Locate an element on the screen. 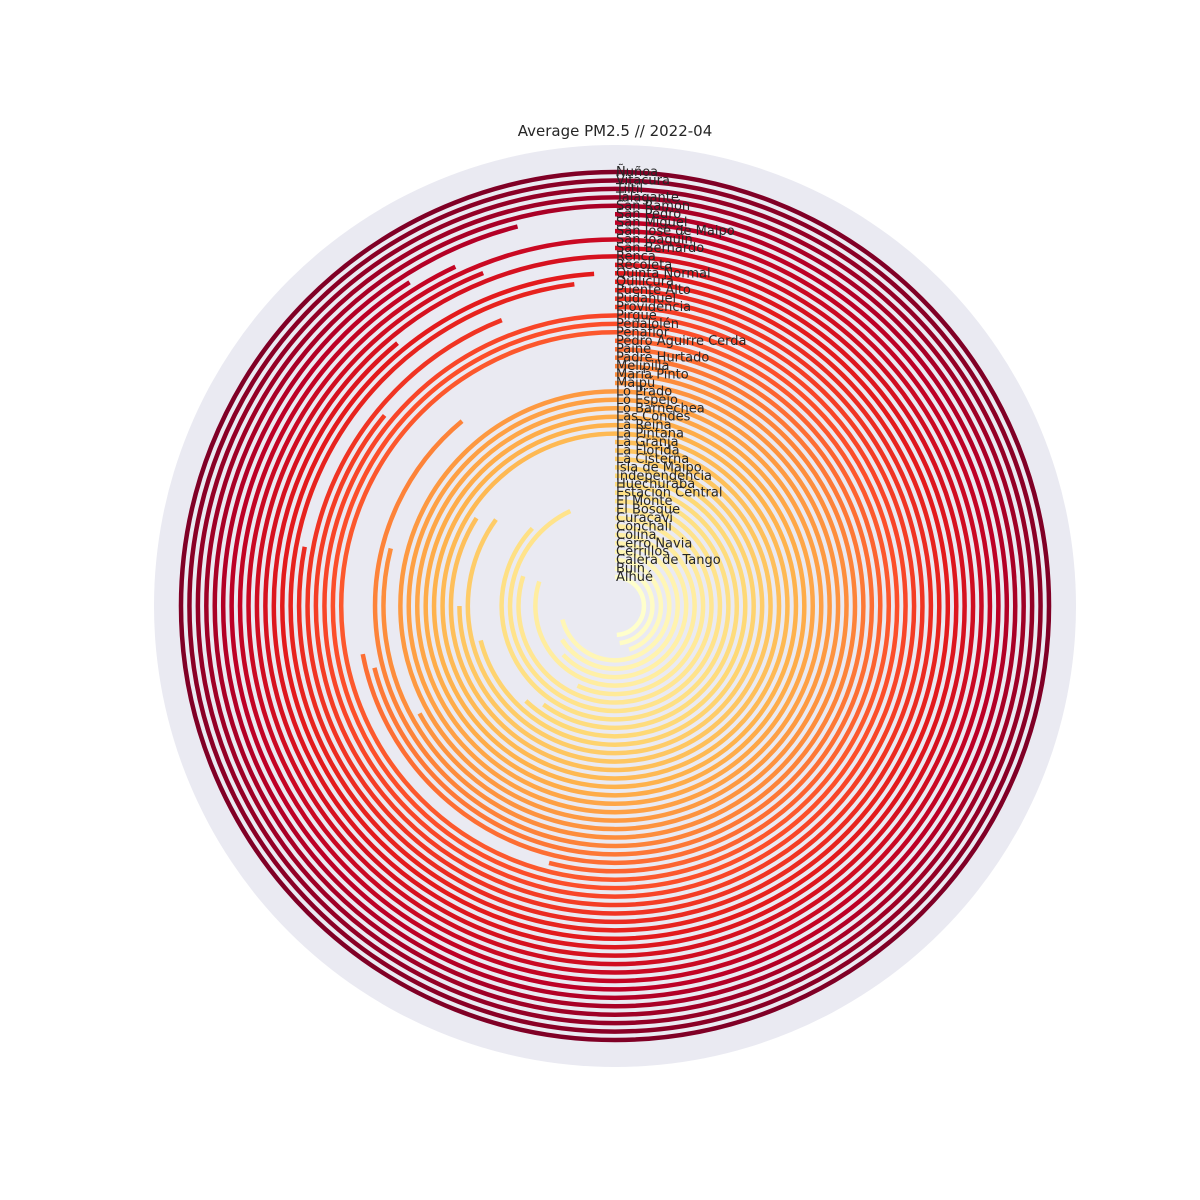 The width and height of the screenshot is (1200, 1200). bar-calera-de-tango is located at coordinates (639, 604).